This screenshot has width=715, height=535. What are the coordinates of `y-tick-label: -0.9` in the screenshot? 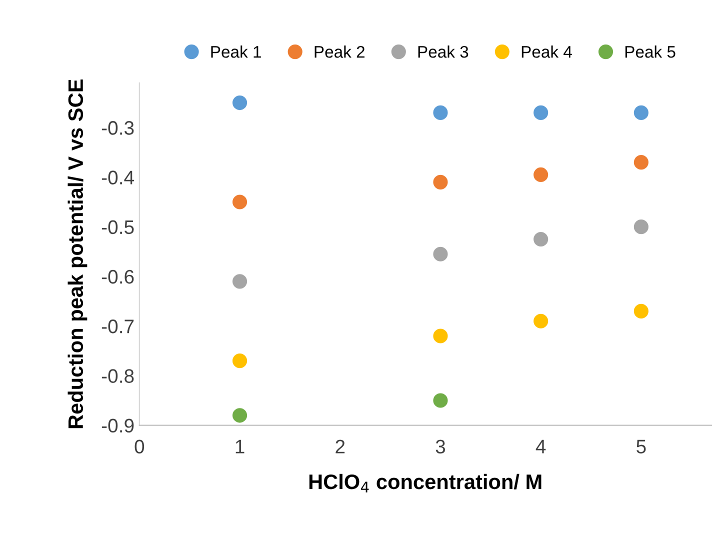 It's located at (118, 425).